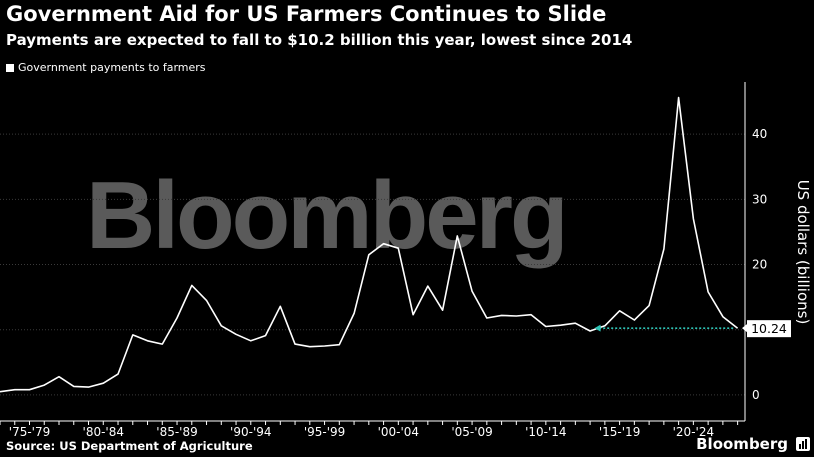 This screenshot has height=457, width=814. I want to click on y-tick-label: 30, so click(759, 199).